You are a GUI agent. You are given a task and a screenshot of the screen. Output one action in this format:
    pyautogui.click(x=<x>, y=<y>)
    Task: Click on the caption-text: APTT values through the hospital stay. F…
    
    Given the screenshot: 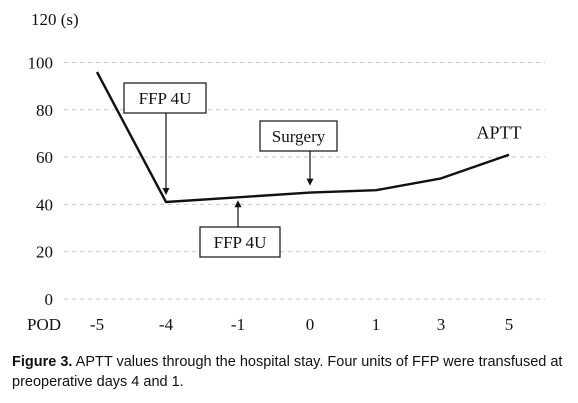 What is the action you would take?
    pyautogui.click(x=287, y=372)
    